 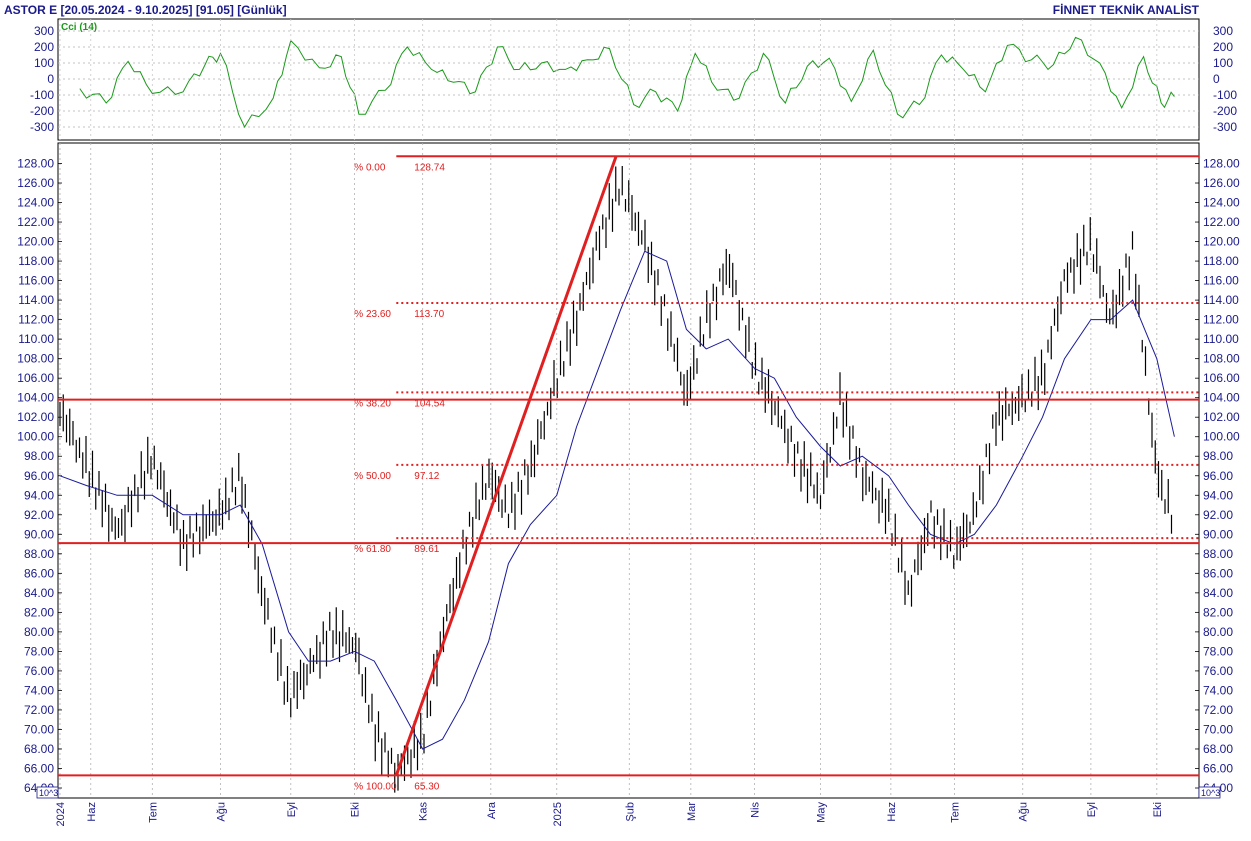 I want to click on price-tick-left: 90.00, so click(x=39, y=534).